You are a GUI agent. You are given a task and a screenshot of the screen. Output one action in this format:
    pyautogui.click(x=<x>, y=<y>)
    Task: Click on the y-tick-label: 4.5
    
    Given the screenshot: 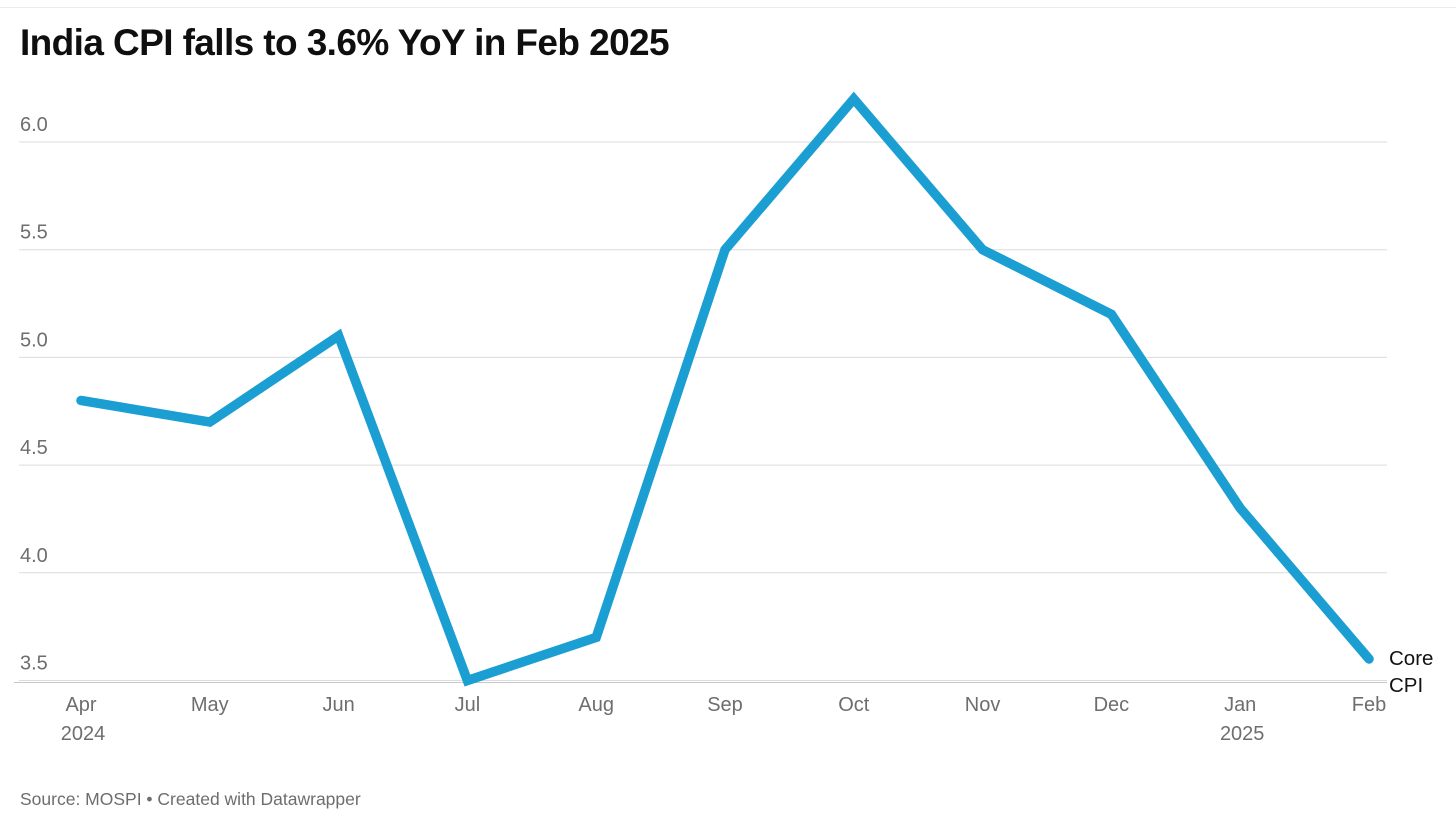 What is the action you would take?
    pyautogui.click(x=34, y=448)
    